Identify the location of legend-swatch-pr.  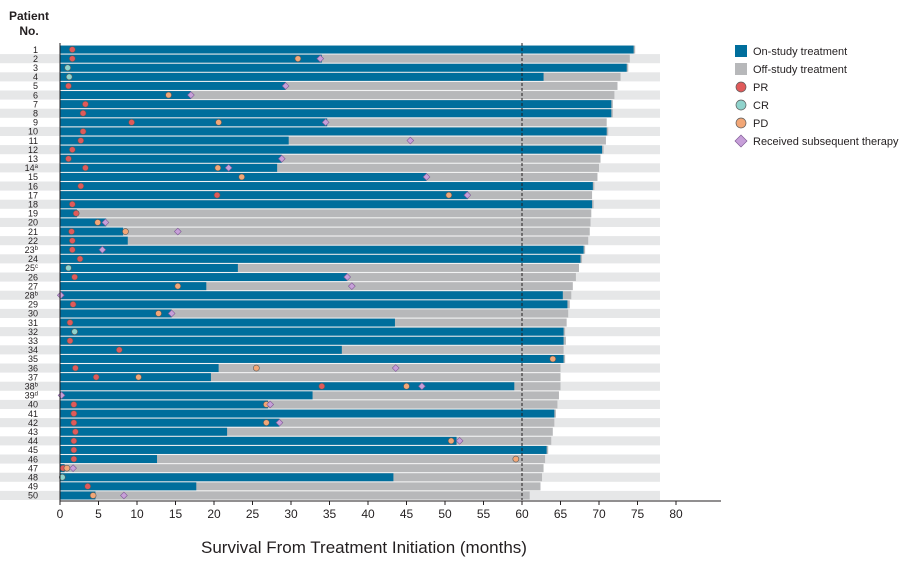
(741, 87).